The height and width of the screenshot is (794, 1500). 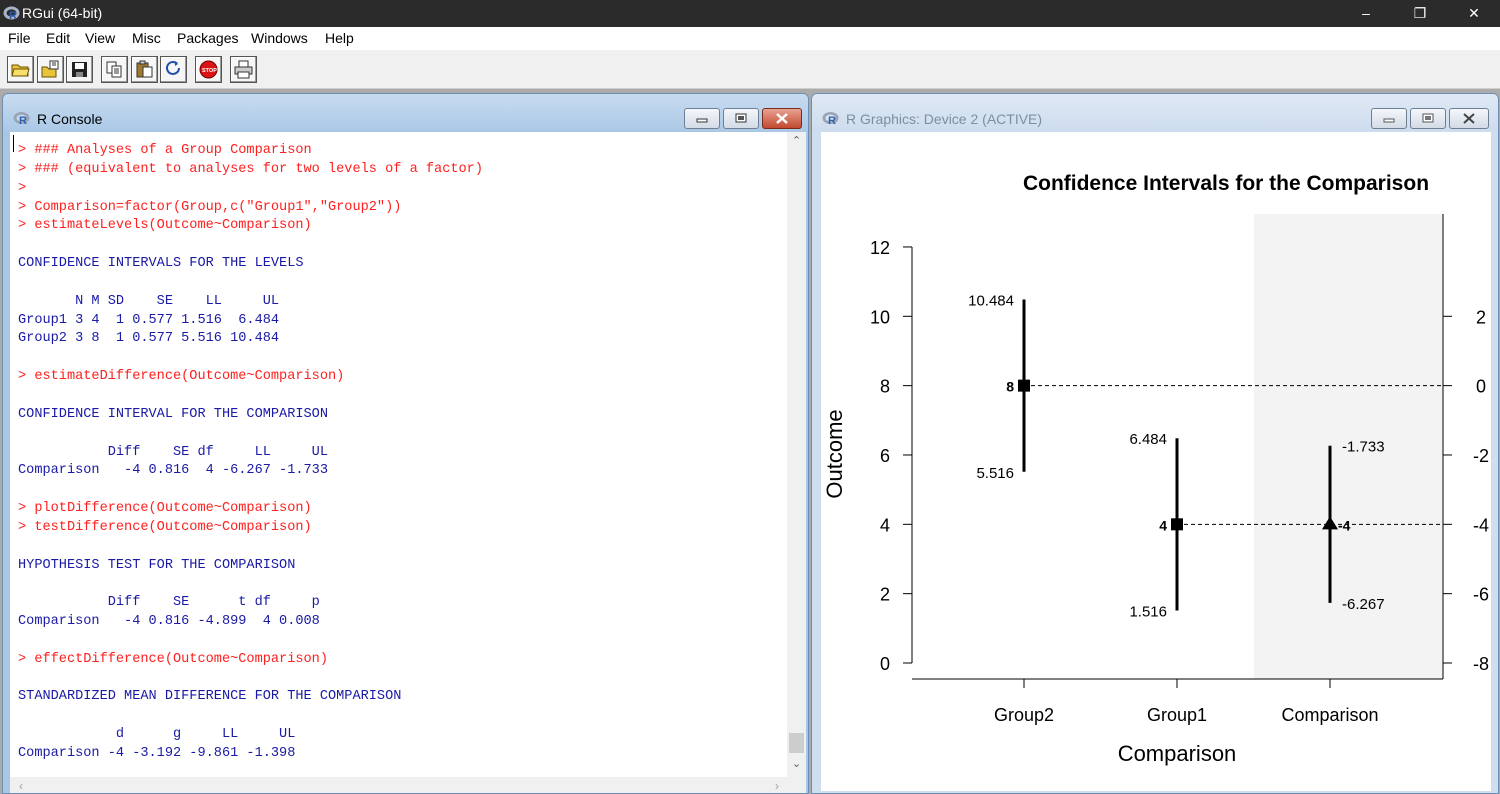 What do you see at coordinates (19, 38) in the screenshot?
I see `menu-file: File` at bounding box center [19, 38].